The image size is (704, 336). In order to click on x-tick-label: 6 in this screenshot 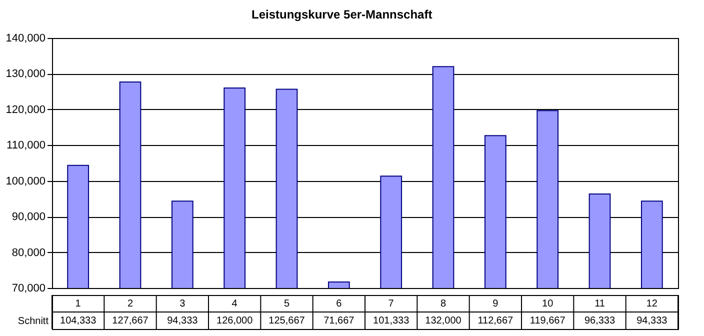, I will do `click(339, 304)`.